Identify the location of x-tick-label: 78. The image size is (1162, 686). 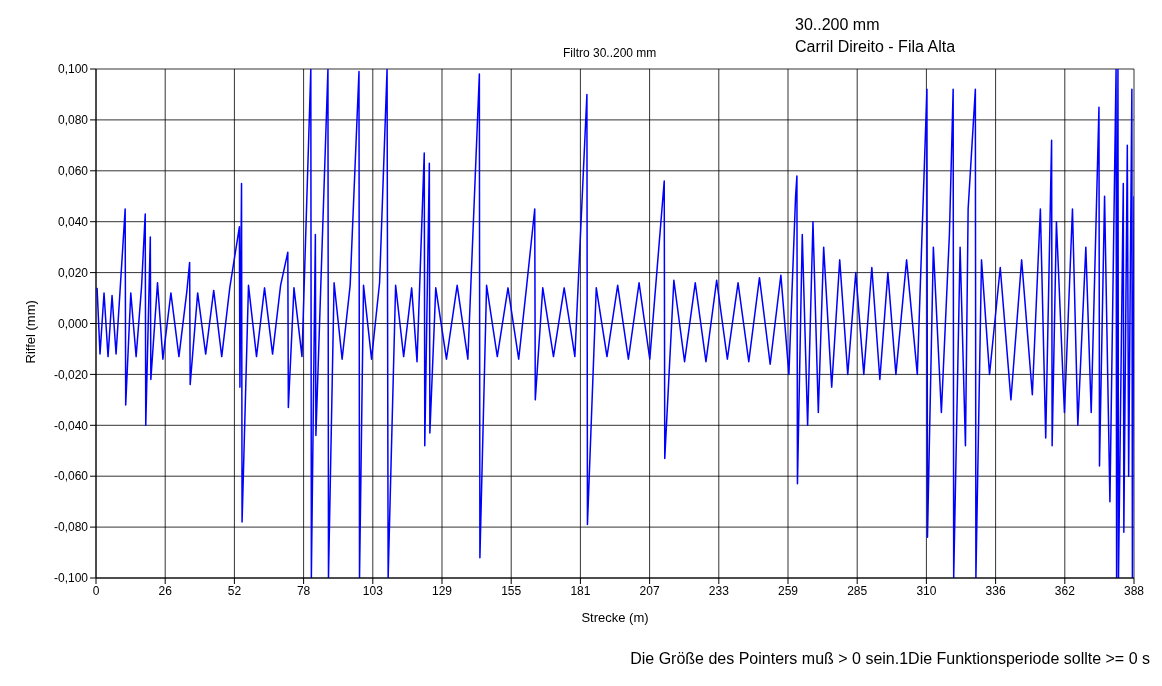
(303, 590).